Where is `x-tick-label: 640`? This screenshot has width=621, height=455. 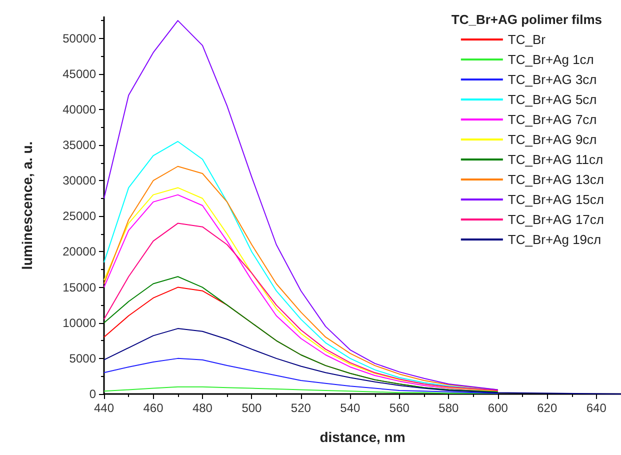 x-tick-label: 640 is located at coordinates (596, 408).